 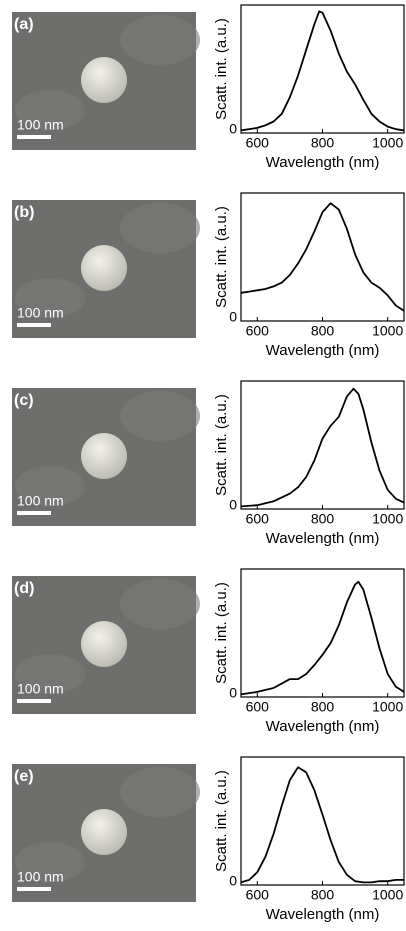 What do you see at coordinates (24, 24) in the screenshot?
I see `panel-label: (a)` at bounding box center [24, 24].